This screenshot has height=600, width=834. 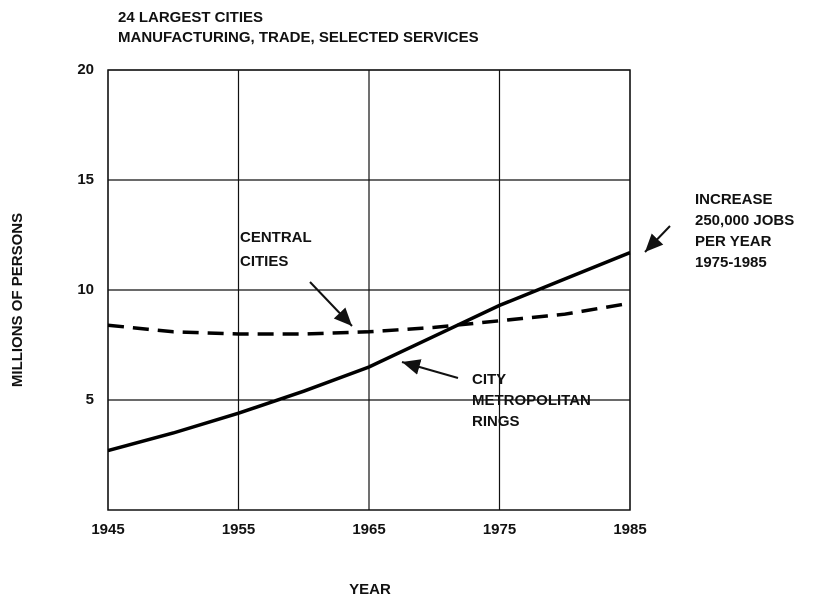 What do you see at coordinates (489, 379) in the screenshot?
I see `label-line: CITY` at bounding box center [489, 379].